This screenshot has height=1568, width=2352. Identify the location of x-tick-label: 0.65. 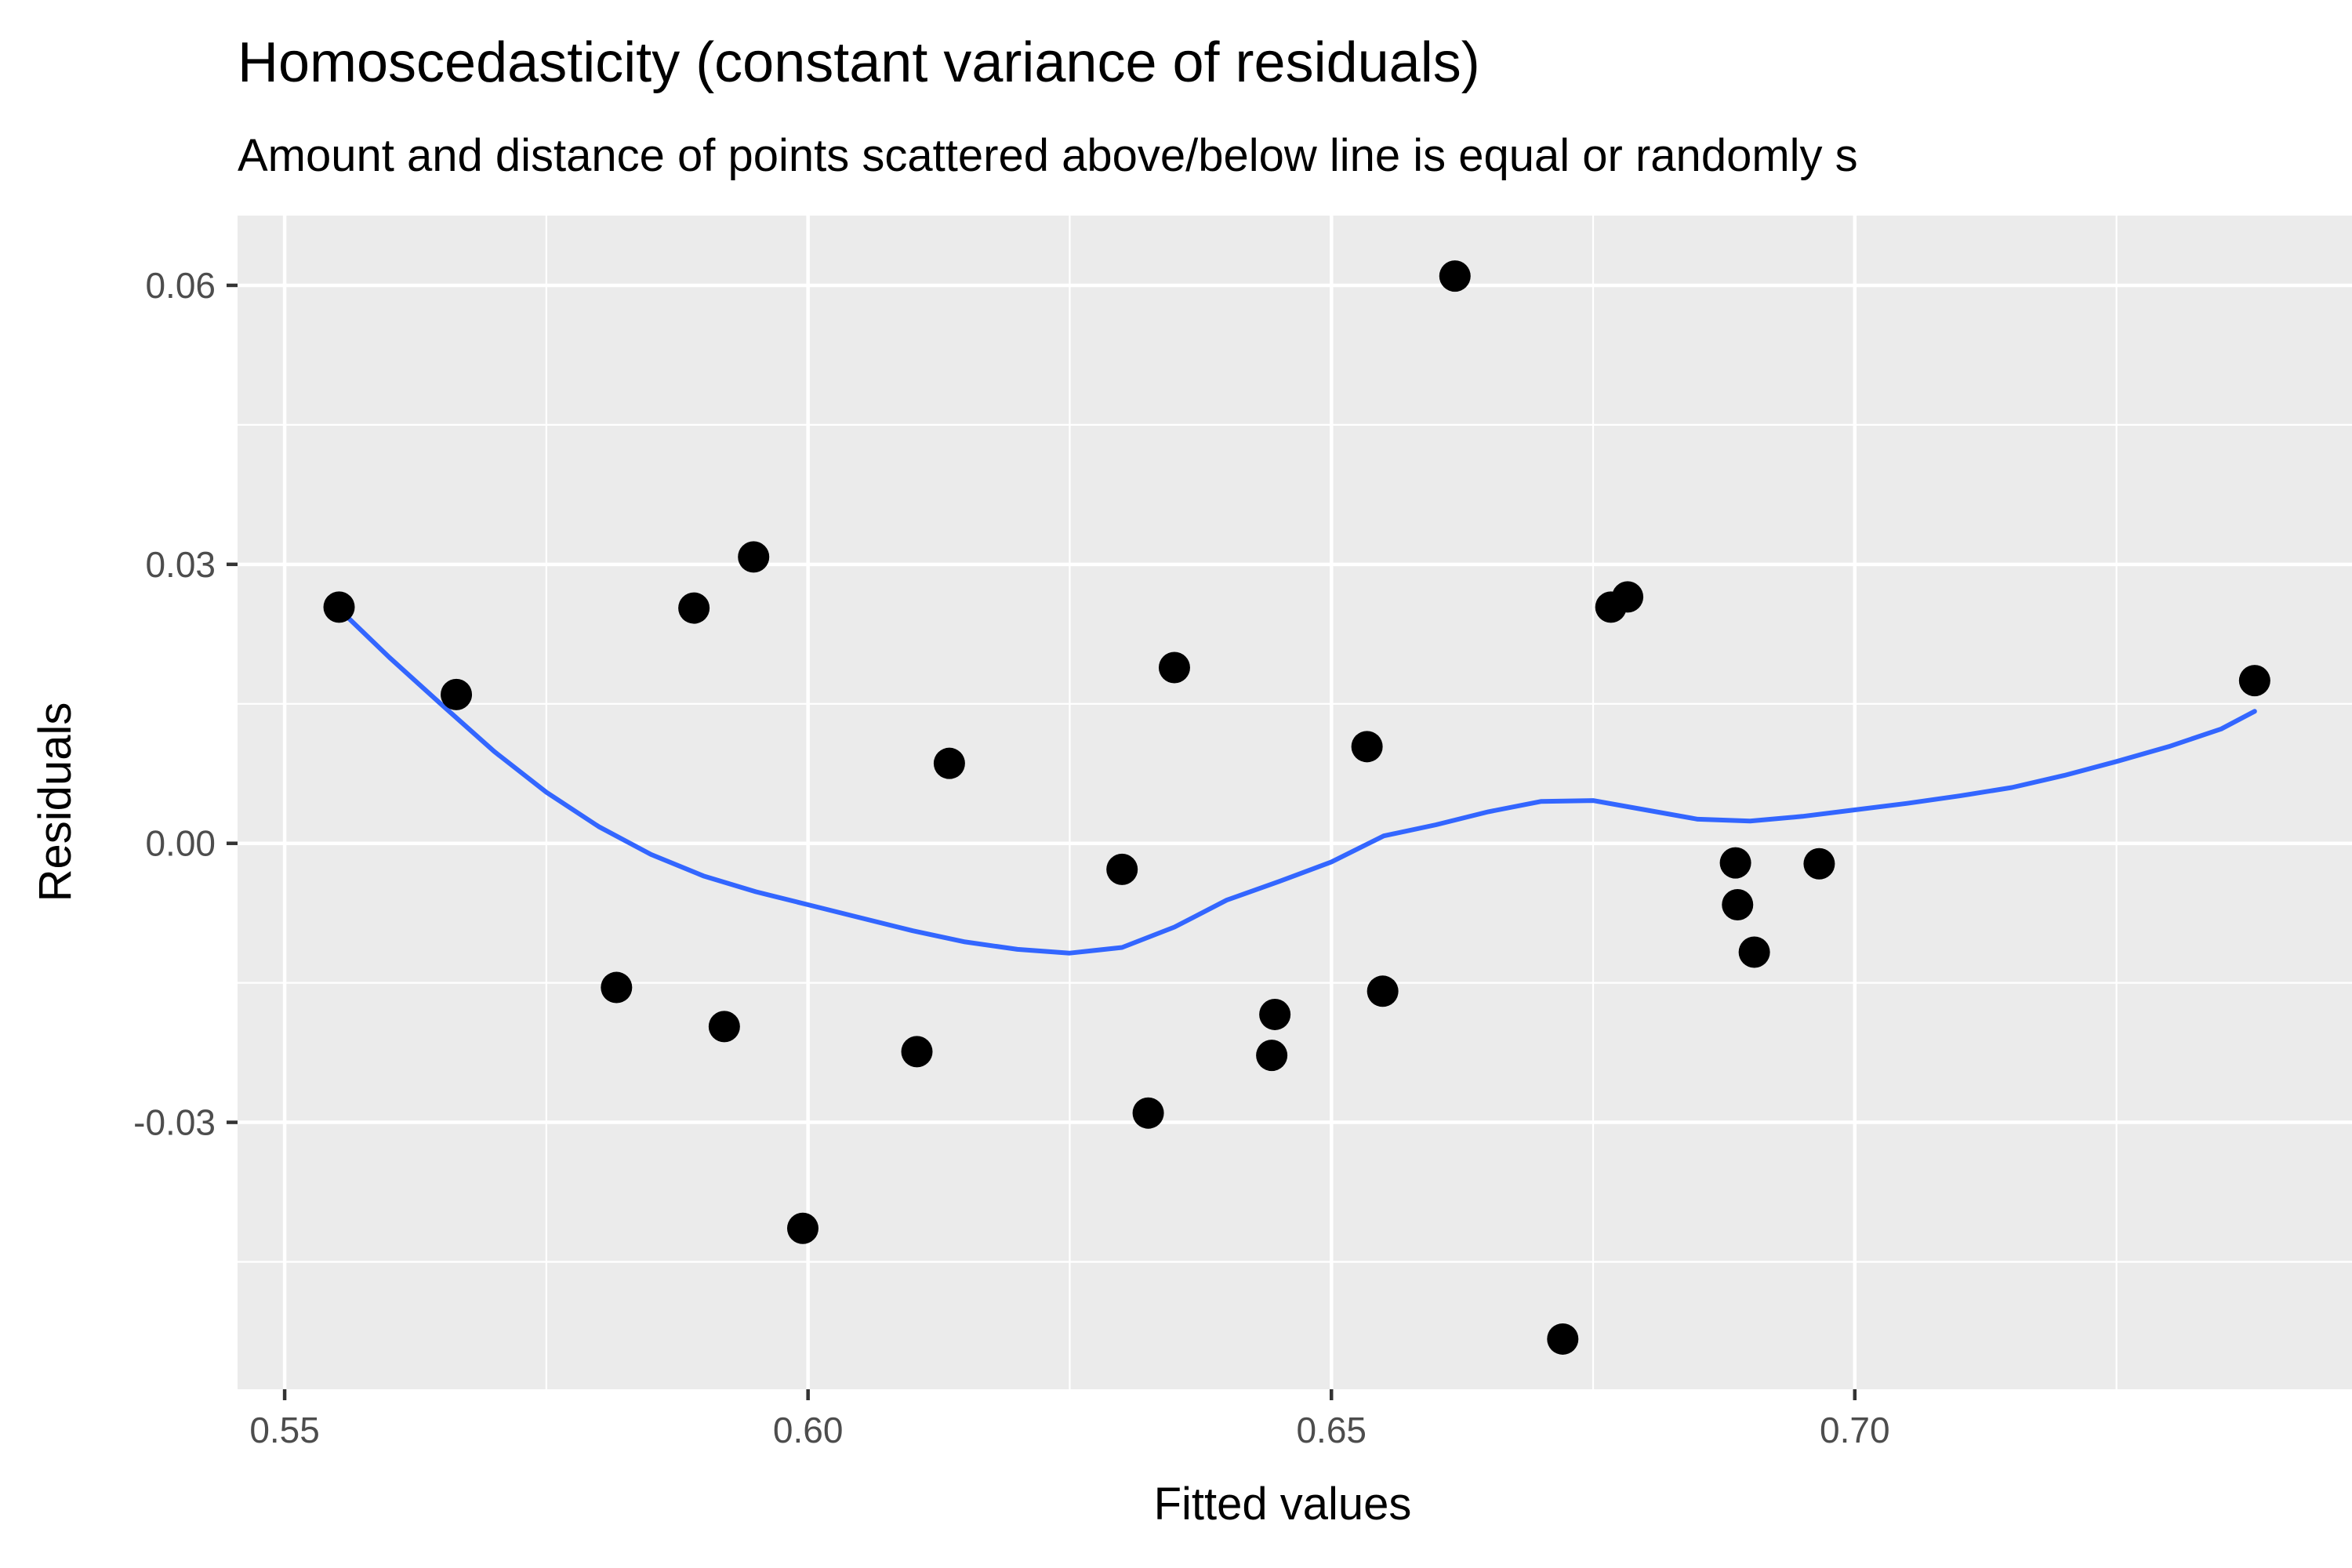
(1331, 1430).